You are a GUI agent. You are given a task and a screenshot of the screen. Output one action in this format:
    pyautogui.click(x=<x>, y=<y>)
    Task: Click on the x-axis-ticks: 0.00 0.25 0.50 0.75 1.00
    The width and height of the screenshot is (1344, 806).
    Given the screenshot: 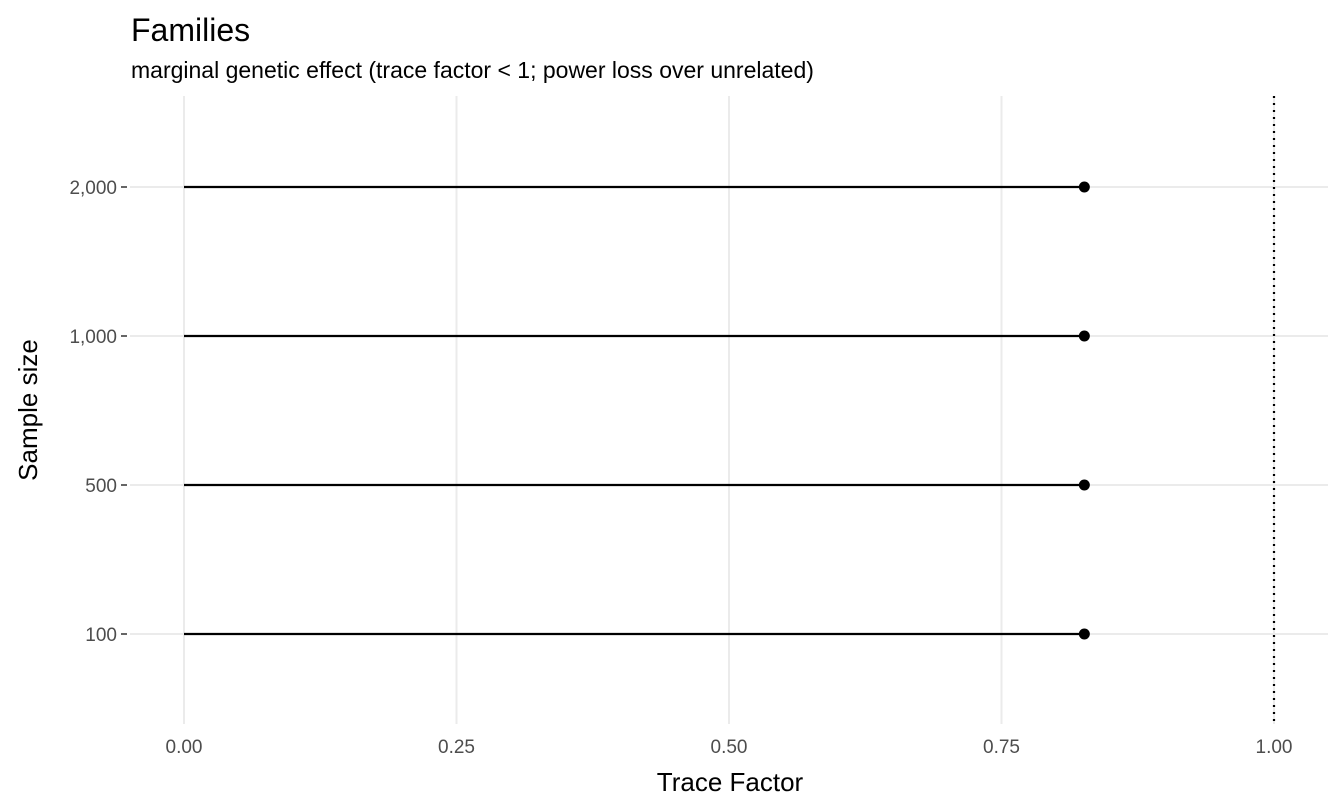 What is the action you would take?
    pyautogui.click(x=729, y=747)
    